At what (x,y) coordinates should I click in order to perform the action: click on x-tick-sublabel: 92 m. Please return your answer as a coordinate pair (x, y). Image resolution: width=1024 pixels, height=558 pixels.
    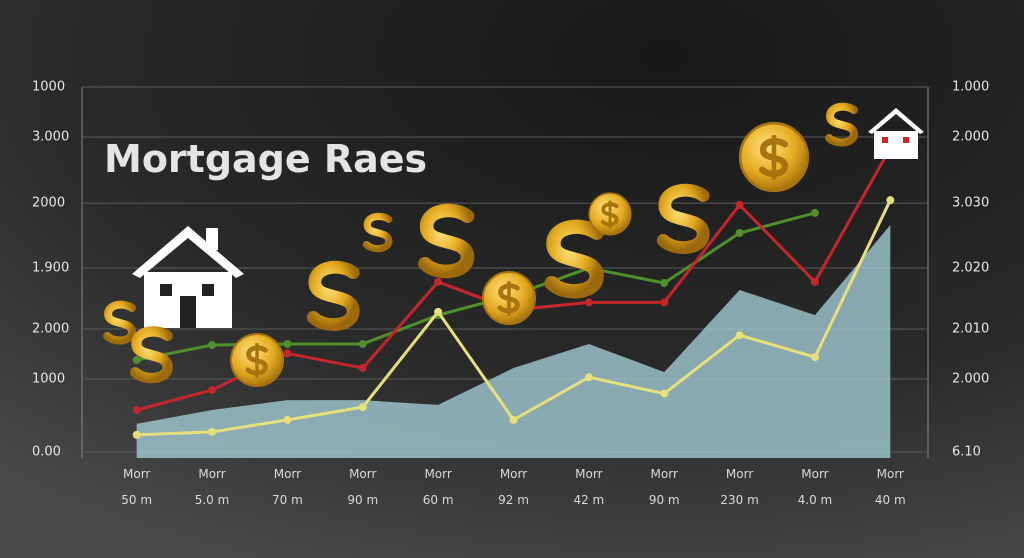
    Looking at the image, I should click on (513, 500).